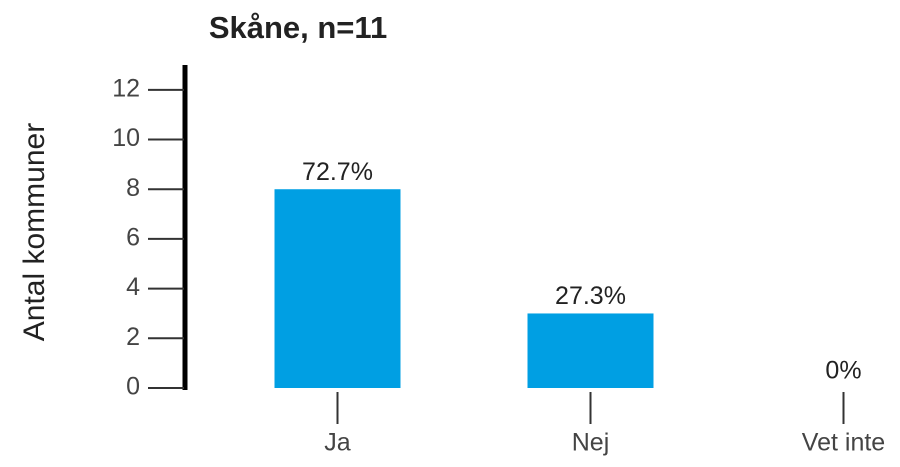  Describe the element at coordinates (590, 296) in the screenshot. I see `data-label: 27.3%` at that location.